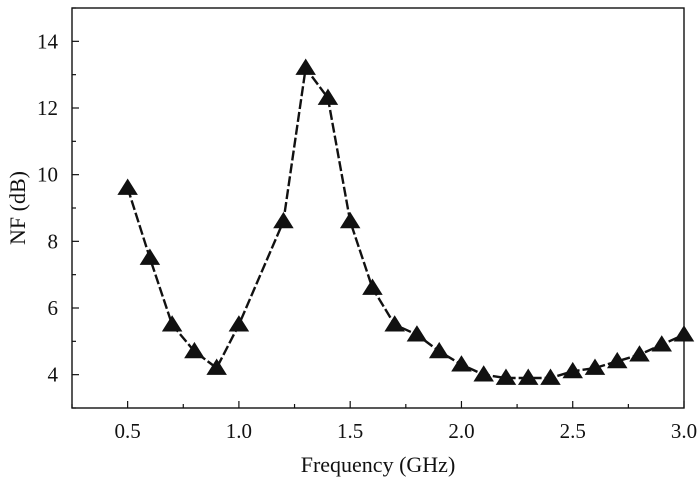 The width and height of the screenshot is (700, 482). What do you see at coordinates (47, 108) in the screenshot?
I see `y-tick-label: 12` at bounding box center [47, 108].